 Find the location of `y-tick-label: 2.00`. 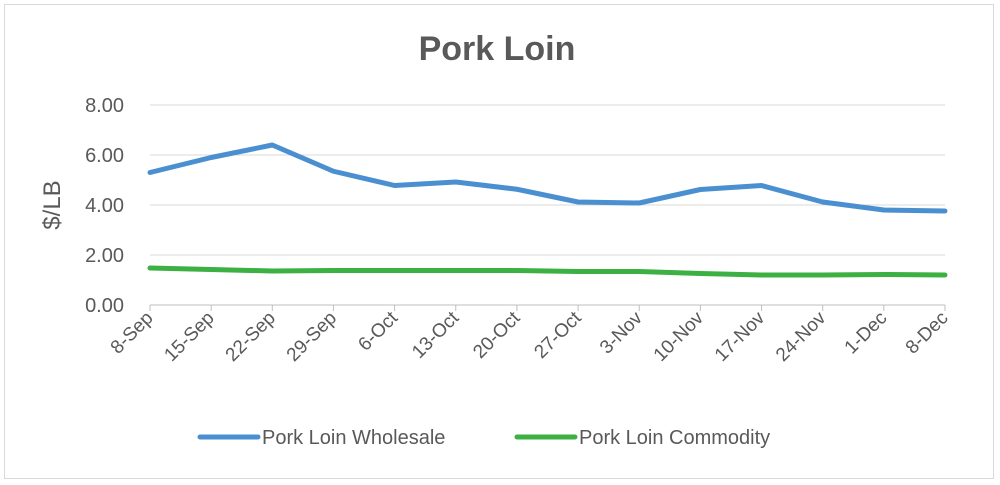

y-tick-label: 2.00 is located at coordinates (104, 256).